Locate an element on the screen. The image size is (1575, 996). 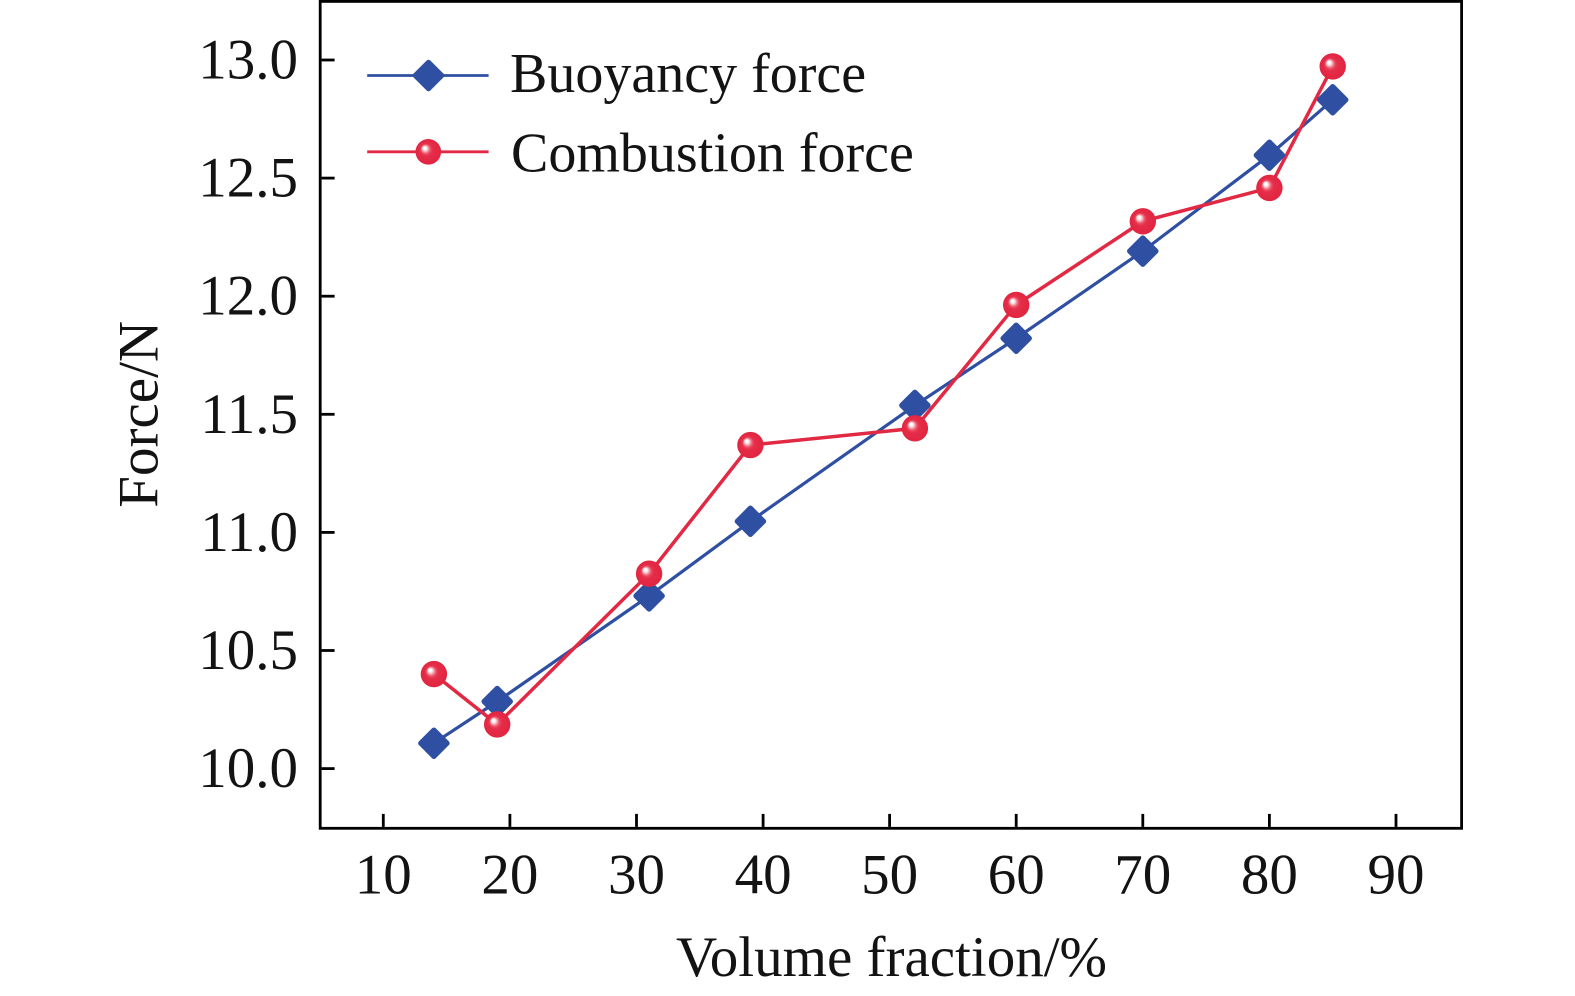
svg-text: 60 is located at coordinates (1016, 875).